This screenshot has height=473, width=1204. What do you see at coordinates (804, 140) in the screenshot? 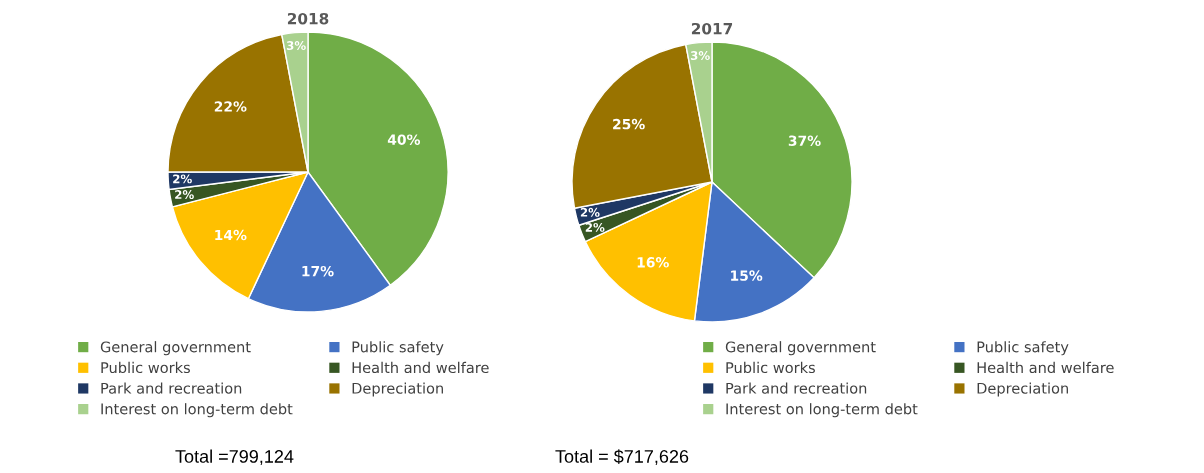
I see `data-label: 37%` at bounding box center [804, 140].